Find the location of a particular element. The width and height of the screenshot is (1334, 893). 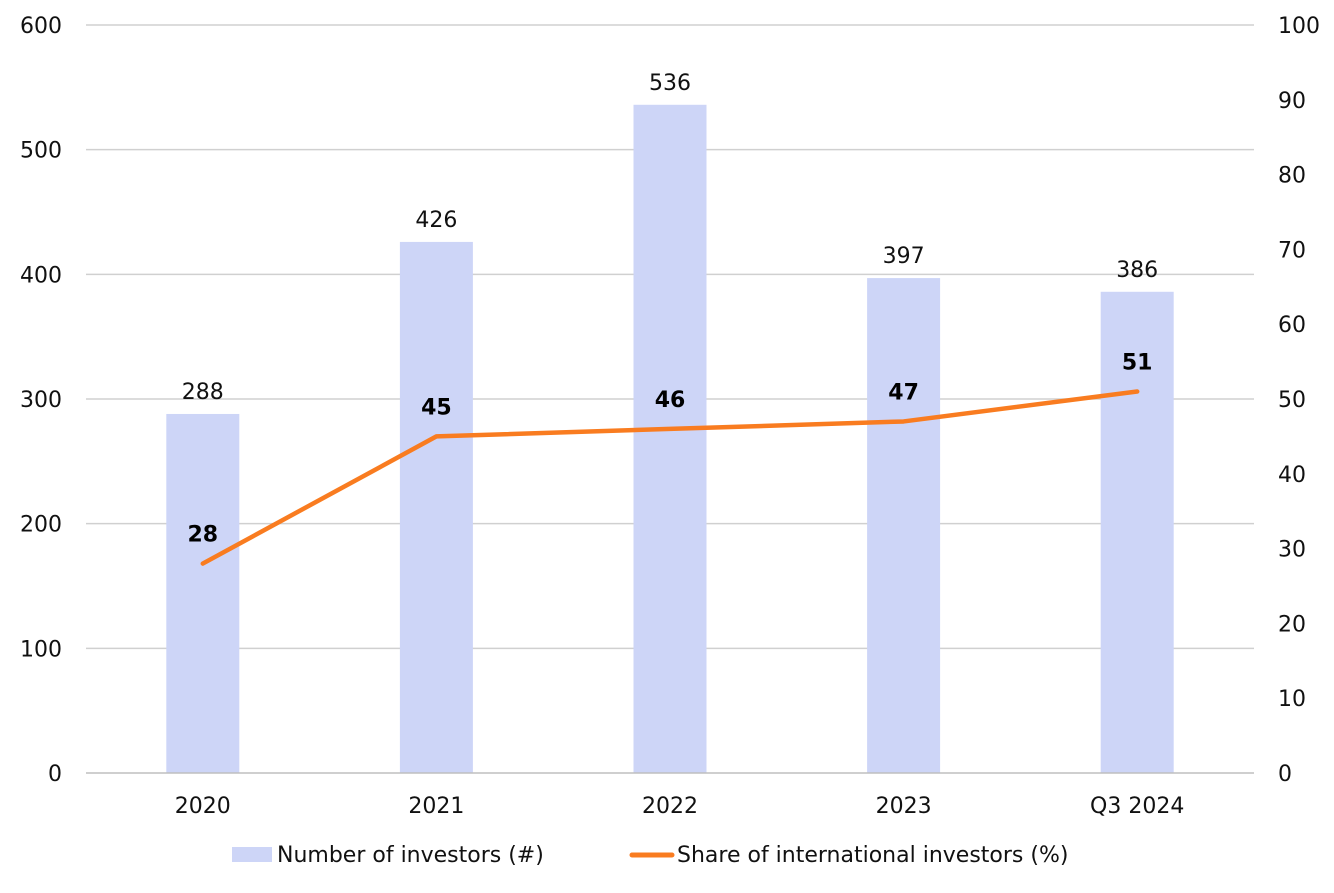

y-right-tick-label: 80 is located at coordinates (1292, 176).